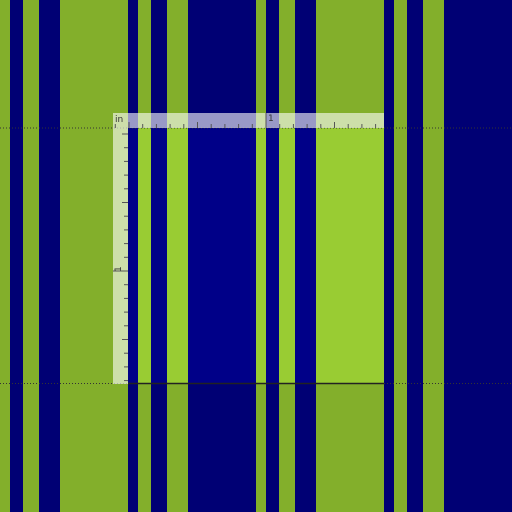 This screenshot has height=512, width=512. What do you see at coordinates (64, 256) in the screenshot?
I see `dim-left` at bounding box center [64, 256].